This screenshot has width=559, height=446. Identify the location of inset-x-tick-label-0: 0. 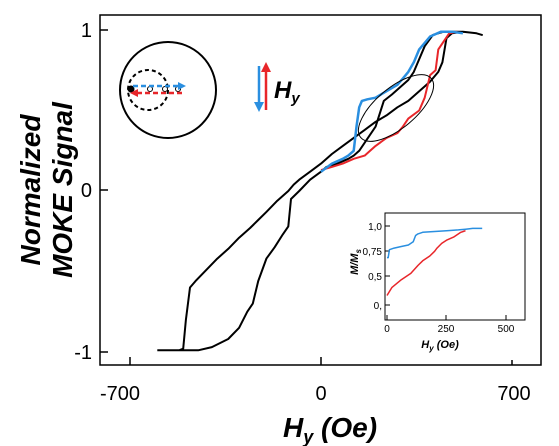
(387, 329).